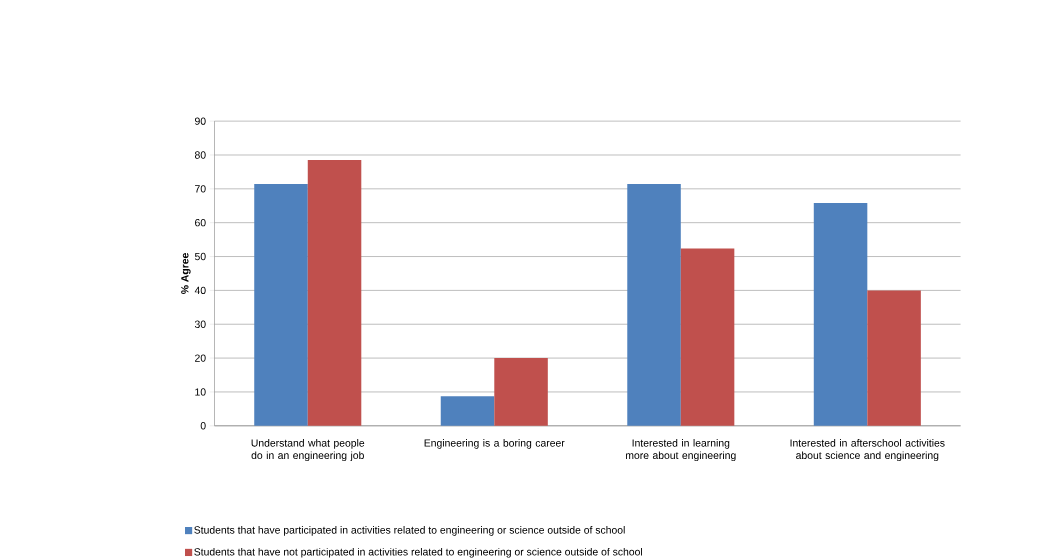 The image size is (1060, 560). Describe the element at coordinates (186, 273) in the screenshot. I see `y-axis-title: % Agree` at that location.